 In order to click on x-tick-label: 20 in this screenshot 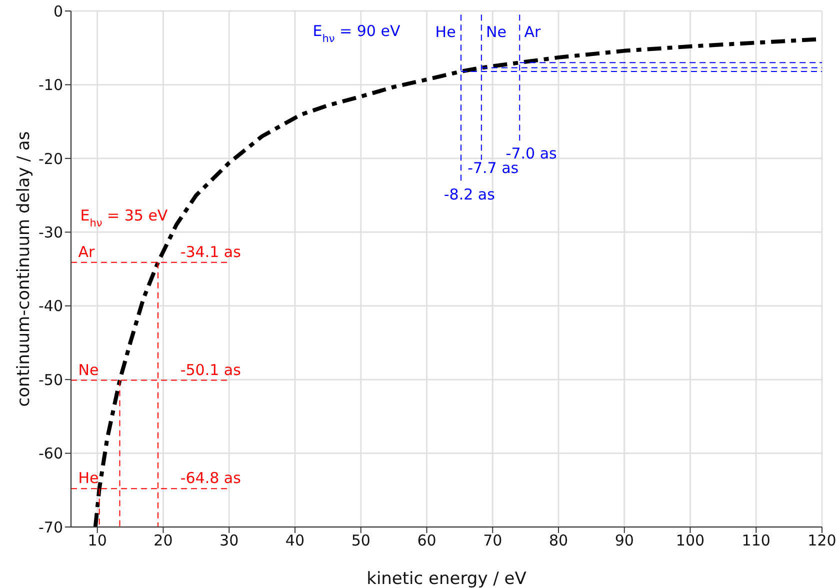, I will do `click(163, 541)`.